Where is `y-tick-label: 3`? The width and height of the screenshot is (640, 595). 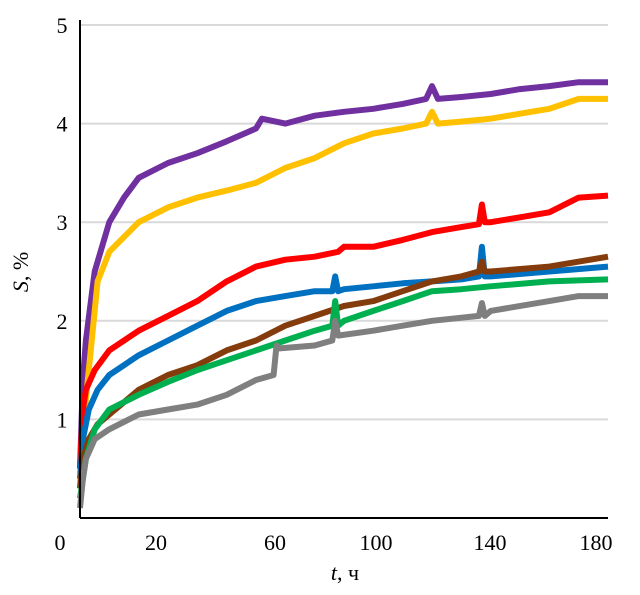
y-tick-label: 3 is located at coordinates (62, 222).